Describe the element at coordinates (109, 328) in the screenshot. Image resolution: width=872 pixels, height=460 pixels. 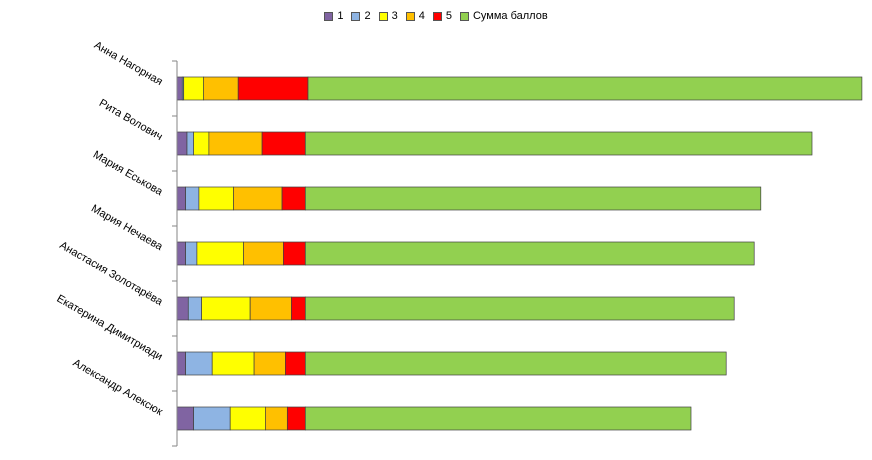
I see `category-label: Екатерина Димитриади` at that location.